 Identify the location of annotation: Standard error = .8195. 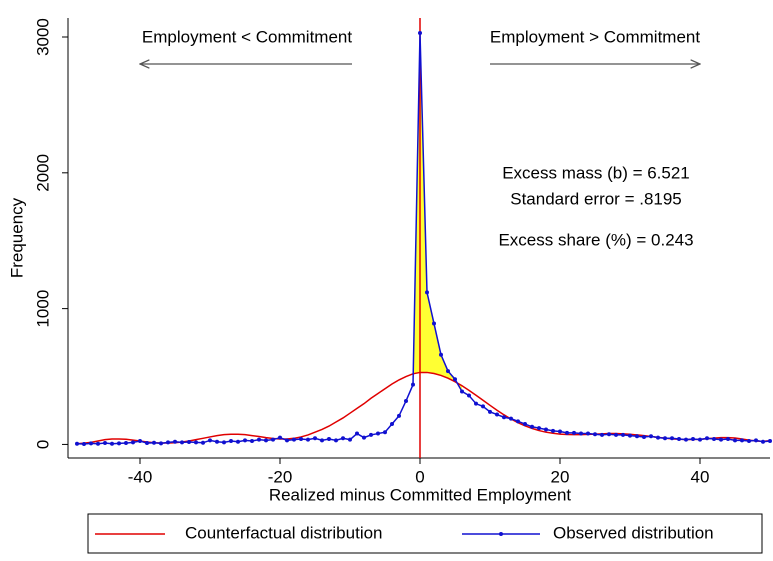
(596, 198).